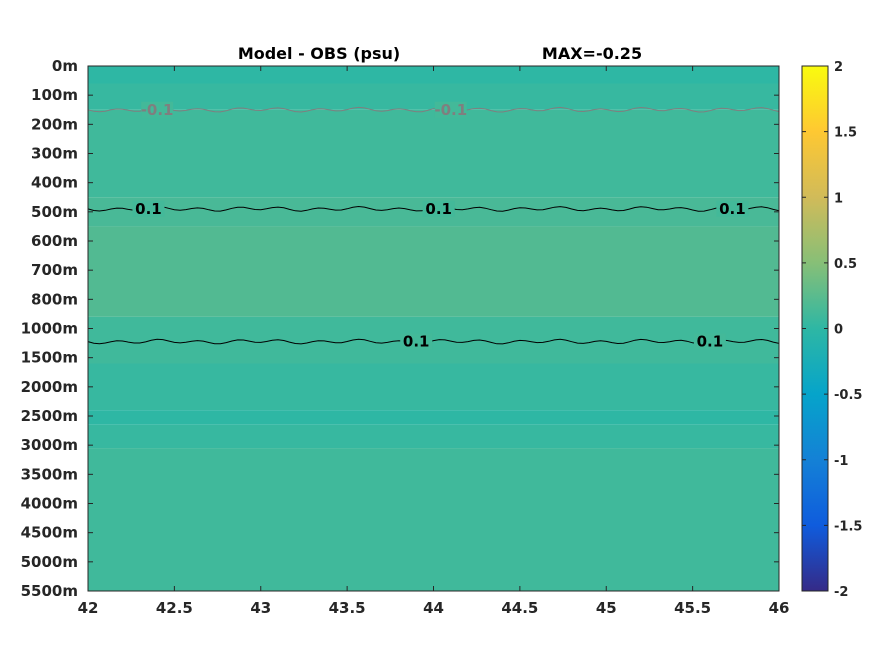  I want to click on x-tick-label: 46, so click(779, 608).